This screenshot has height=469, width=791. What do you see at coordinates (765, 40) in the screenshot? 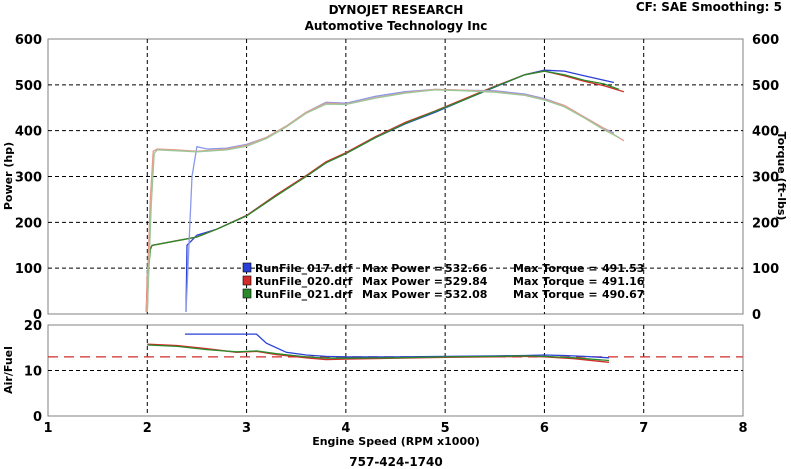
I see `y-tick-right: 600` at bounding box center [765, 40].